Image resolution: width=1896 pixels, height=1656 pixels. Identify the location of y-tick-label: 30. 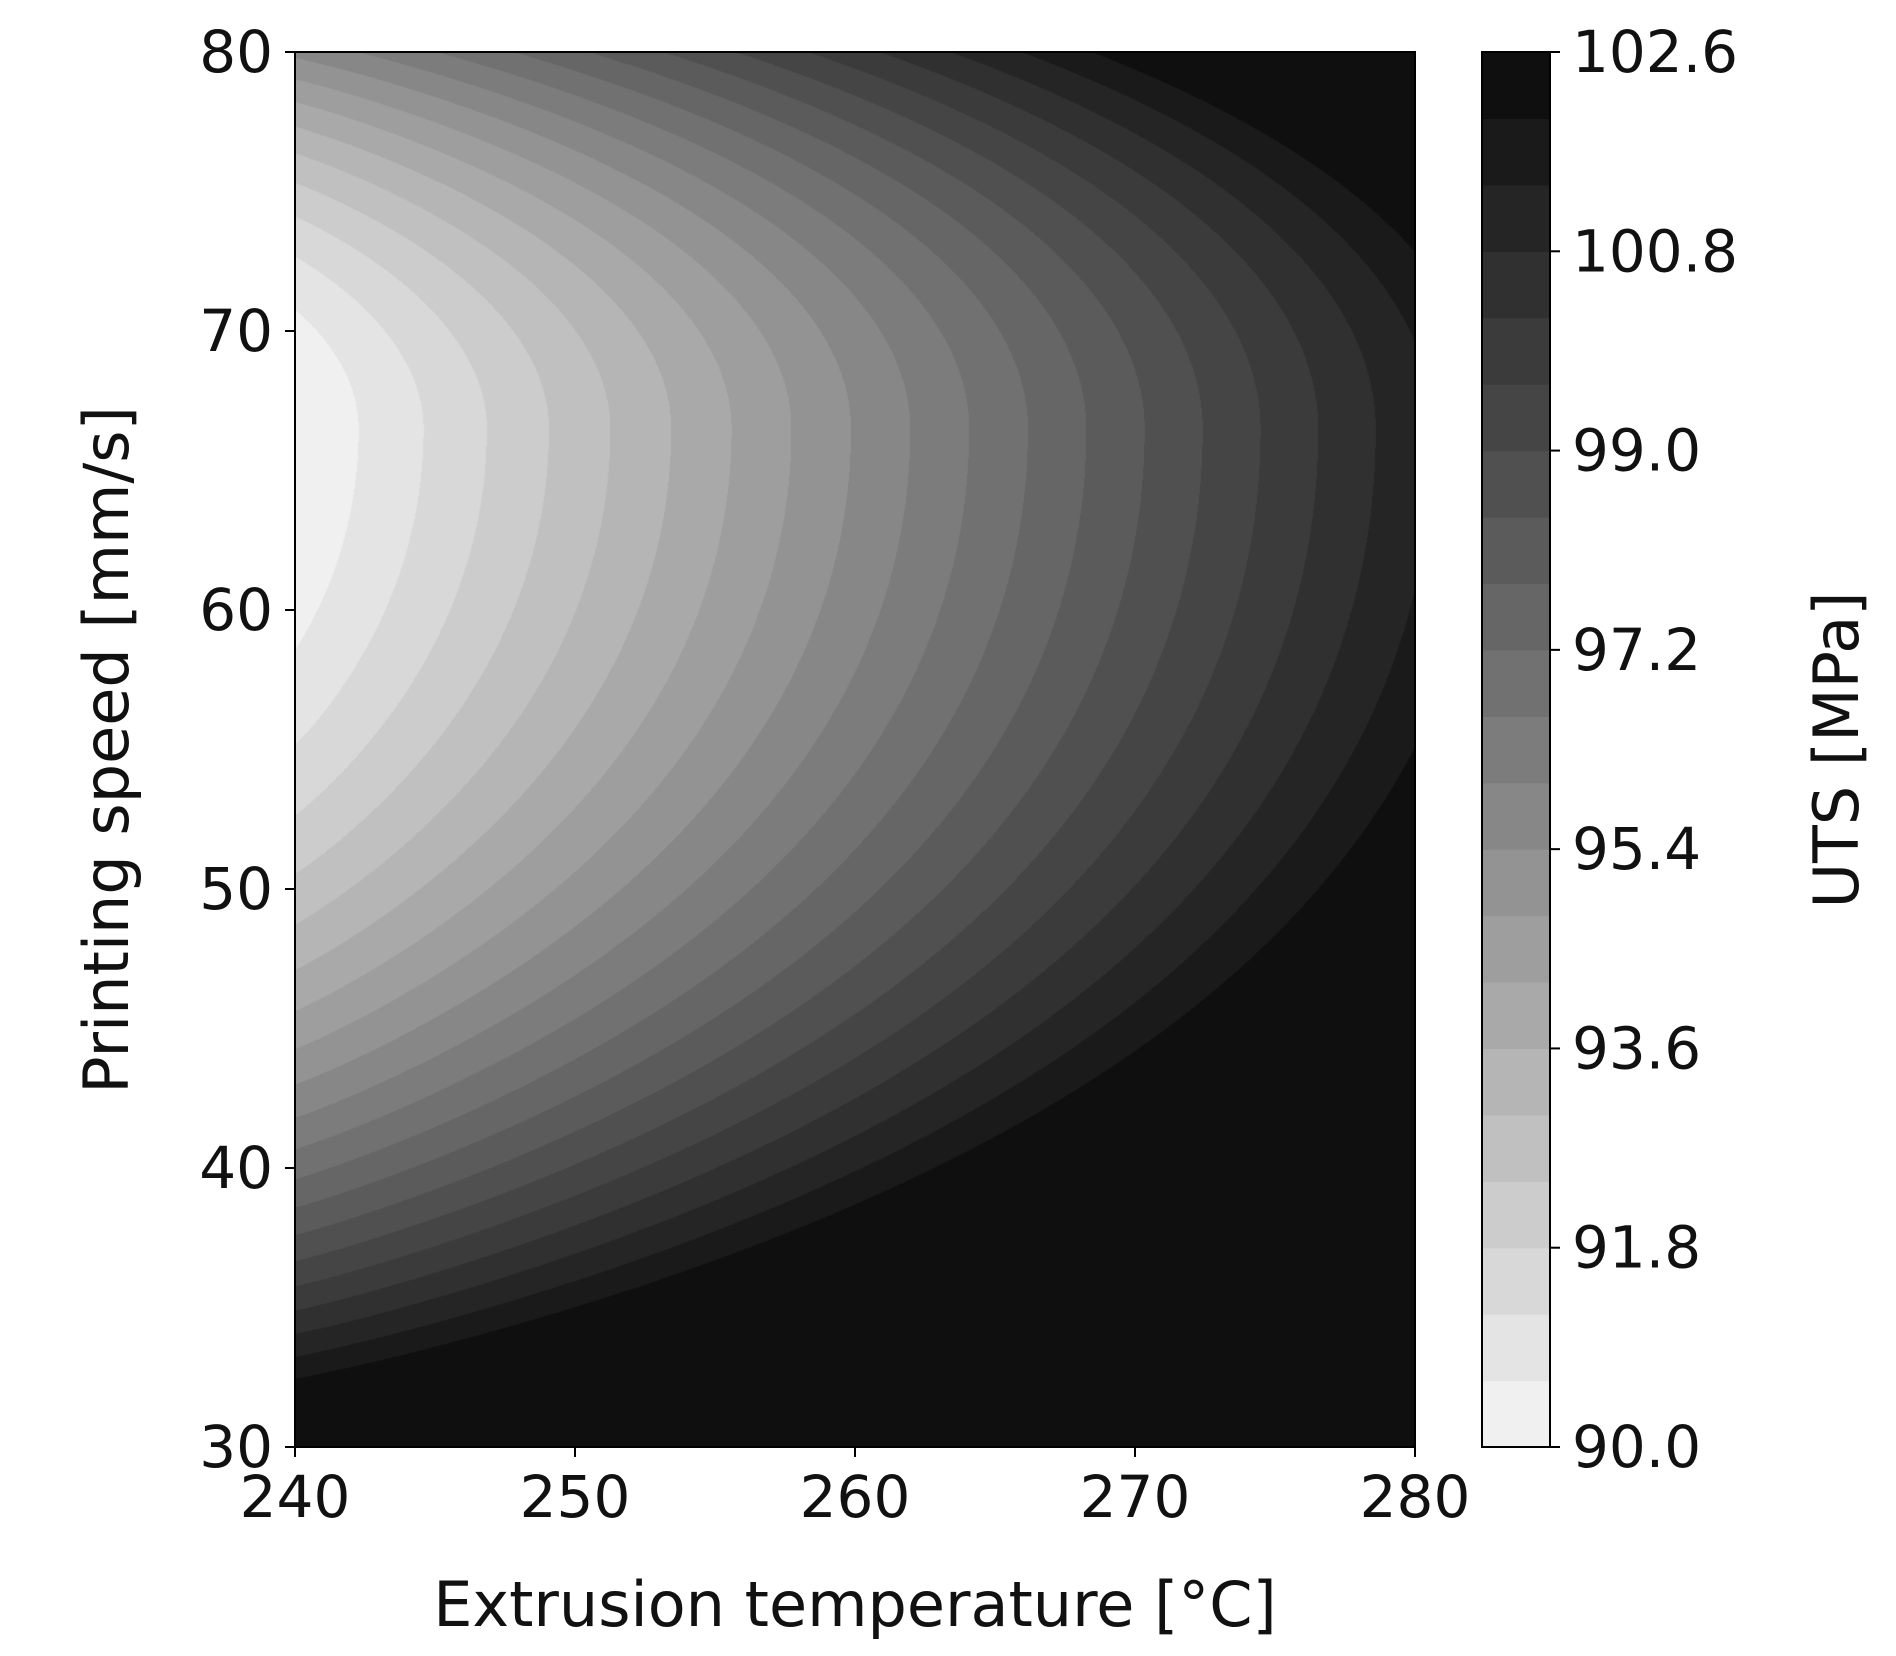
(236, 1447).